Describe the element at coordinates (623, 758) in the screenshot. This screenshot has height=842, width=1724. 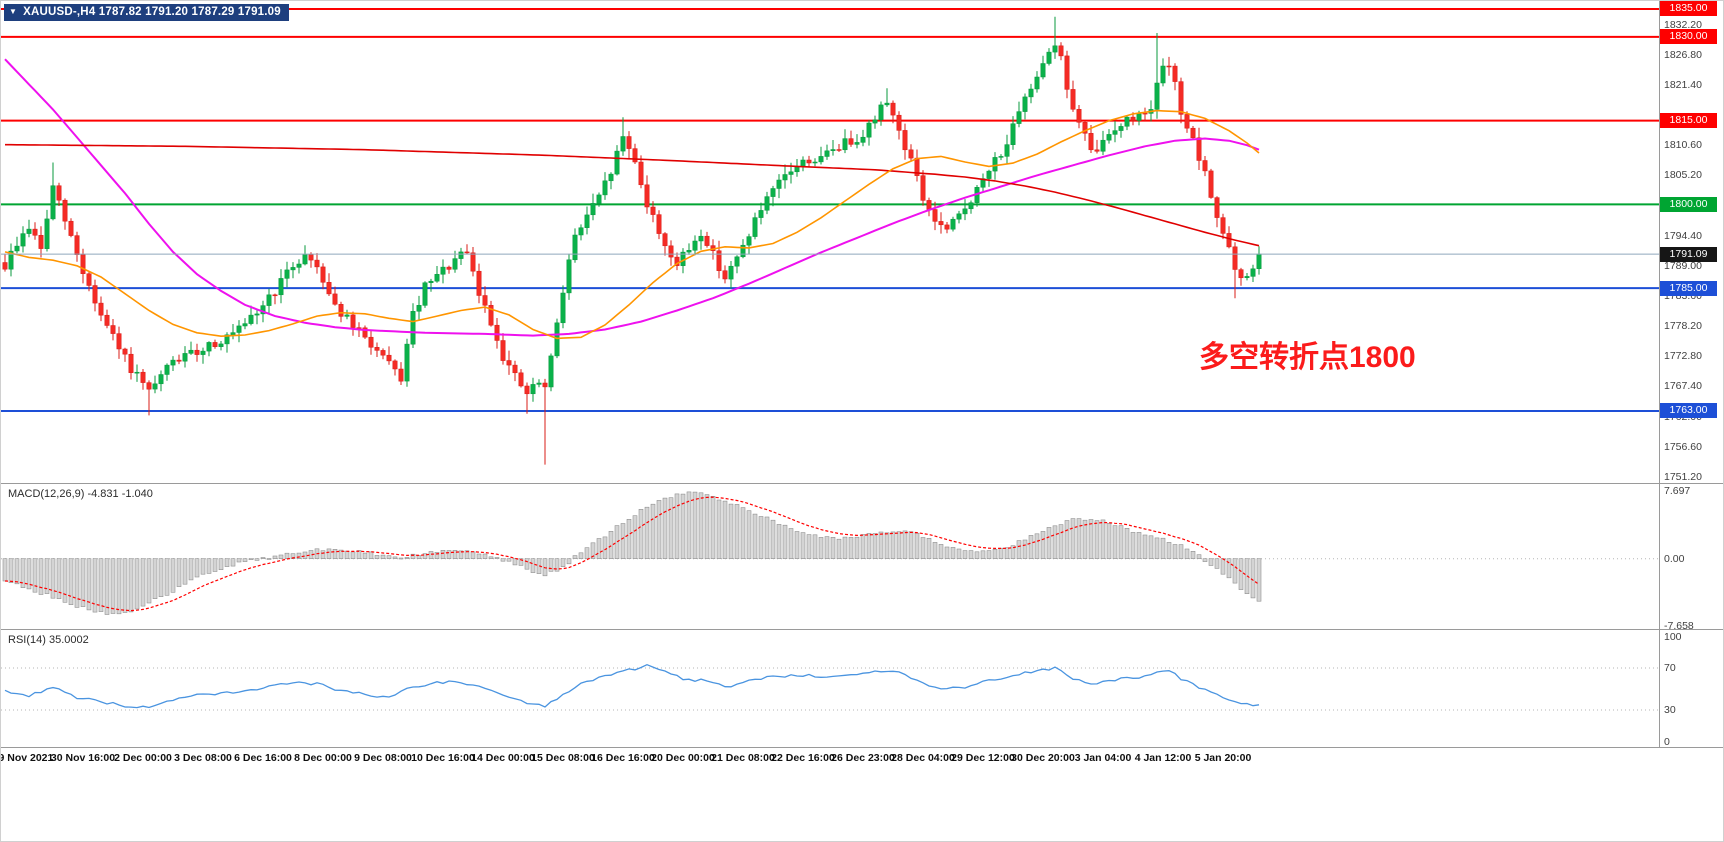
I see `time-axis-label: 16 Dec 16:00` at that location.